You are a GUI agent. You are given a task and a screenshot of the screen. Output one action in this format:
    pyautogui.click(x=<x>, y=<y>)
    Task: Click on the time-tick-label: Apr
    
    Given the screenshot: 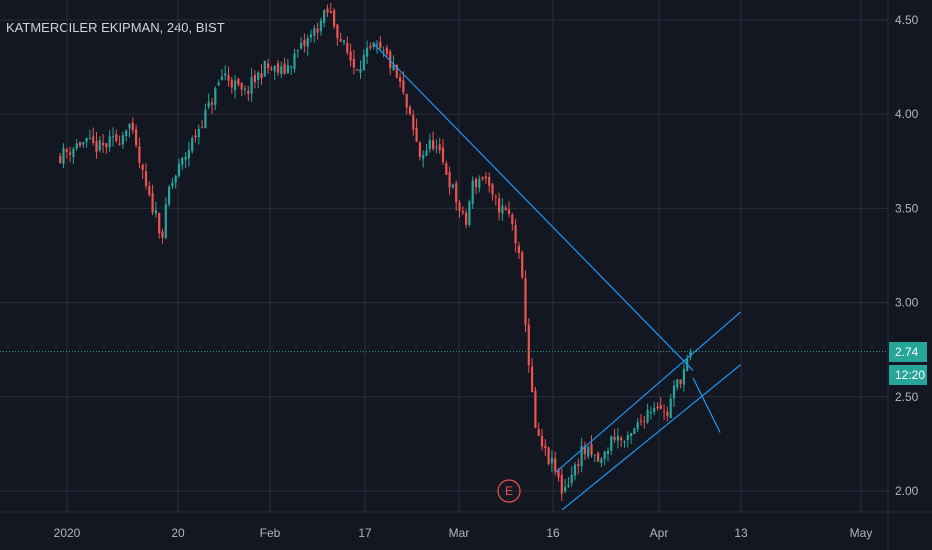 What is the action you would take?
    pyautogui.click(x=659, y=533)
    